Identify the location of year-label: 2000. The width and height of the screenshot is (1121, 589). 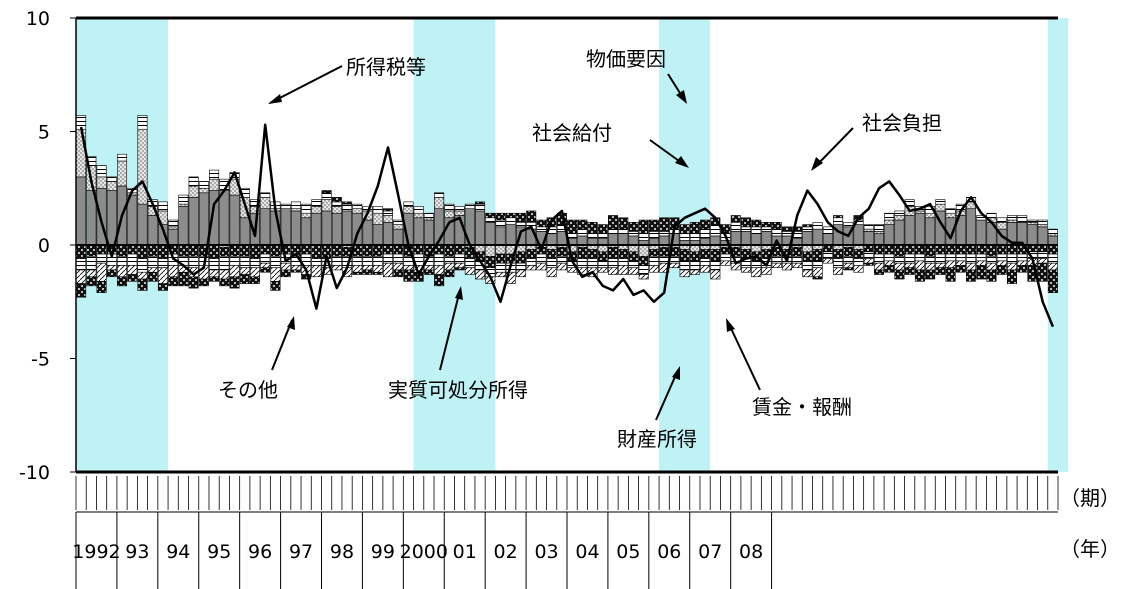
(424, 552).